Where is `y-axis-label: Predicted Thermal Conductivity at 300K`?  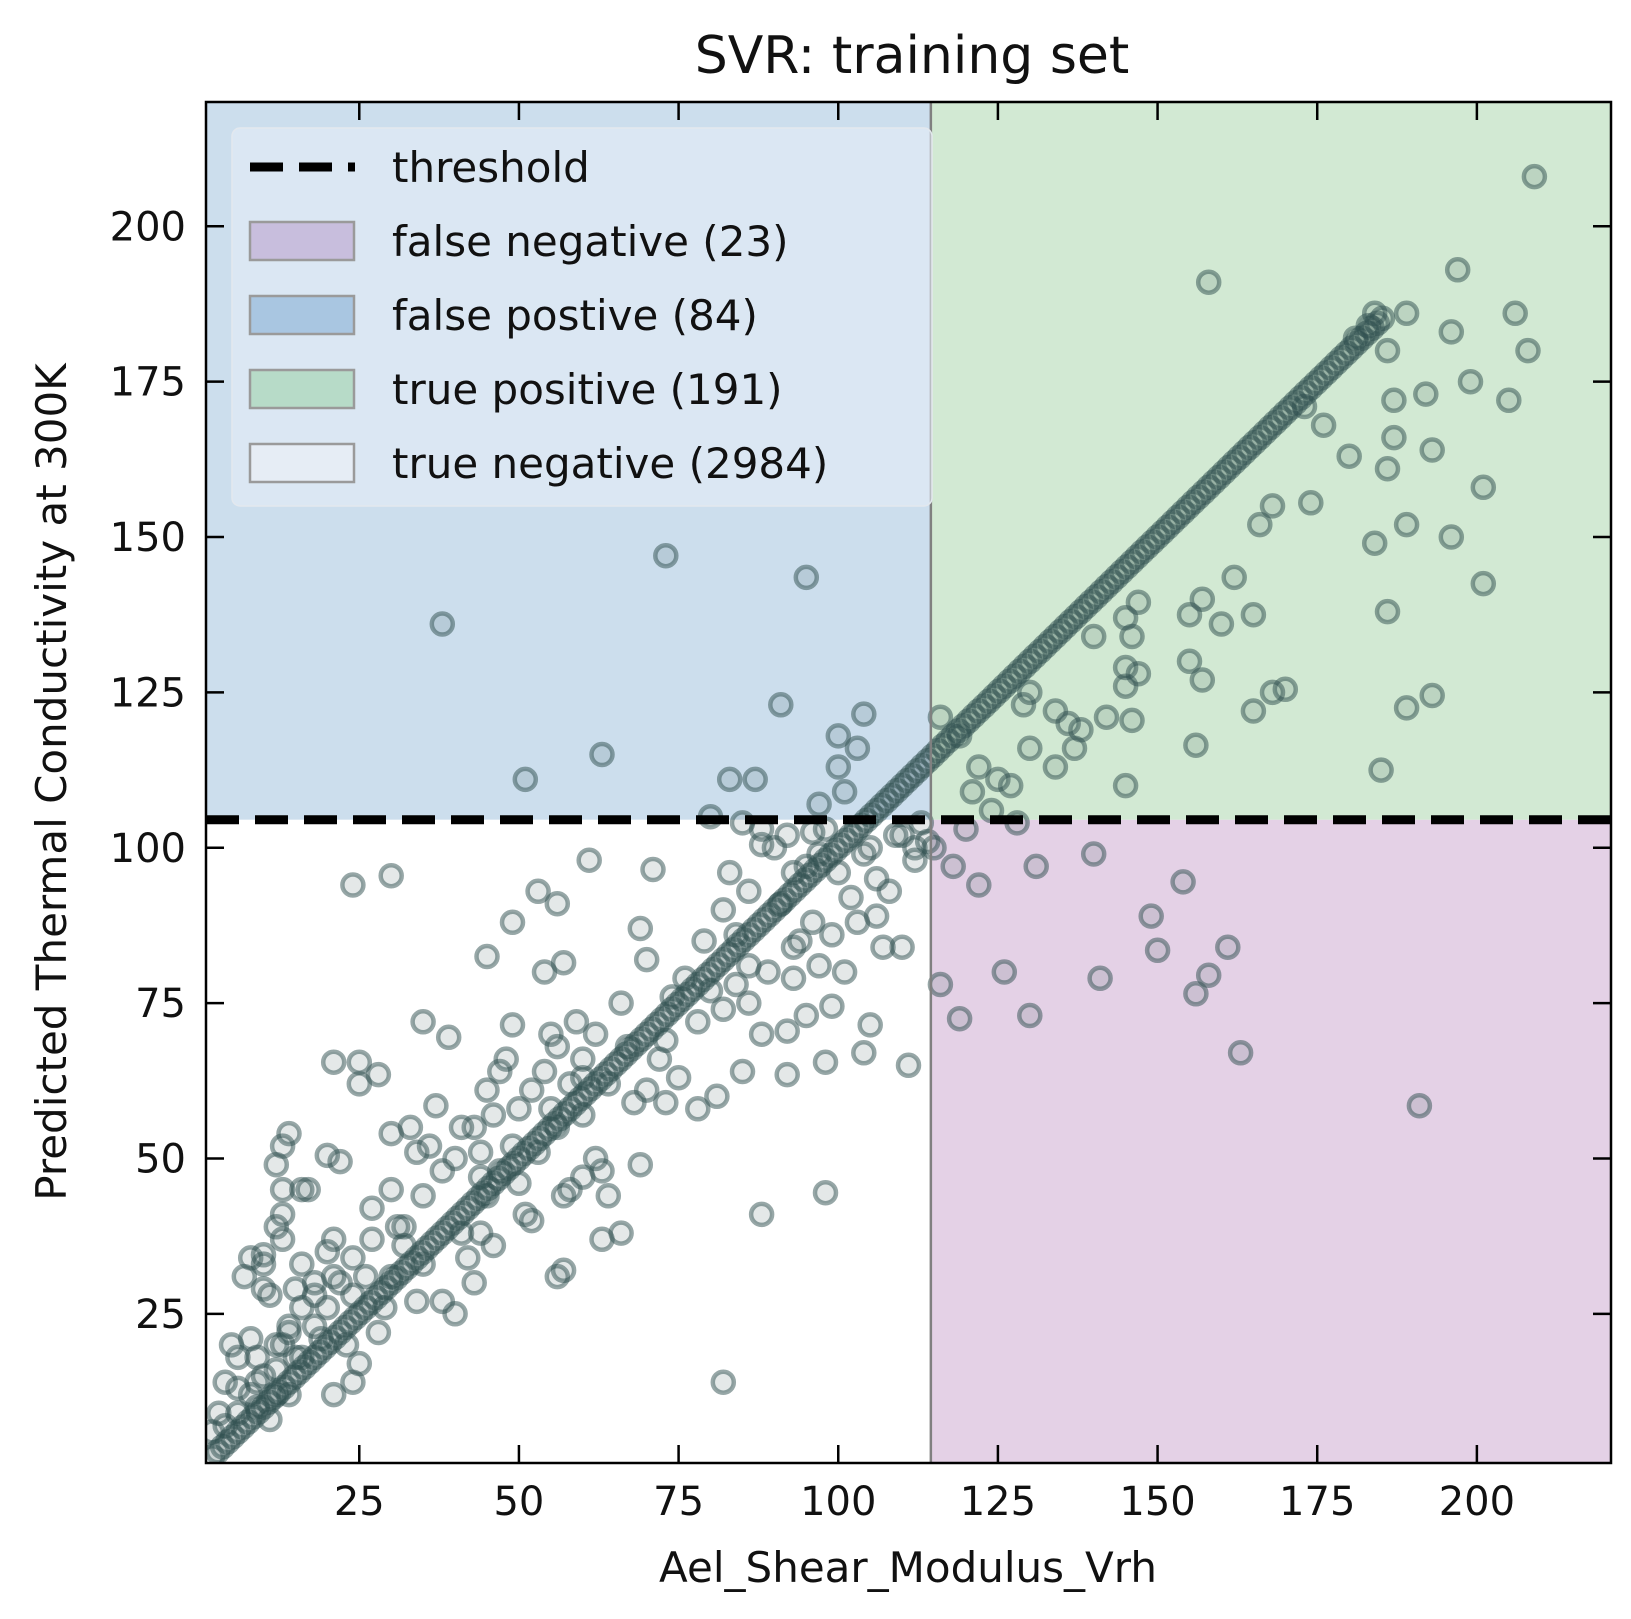
y-axis-label: Predicted Thermal Conductivity at 300K is located at coordinates (51, 781).